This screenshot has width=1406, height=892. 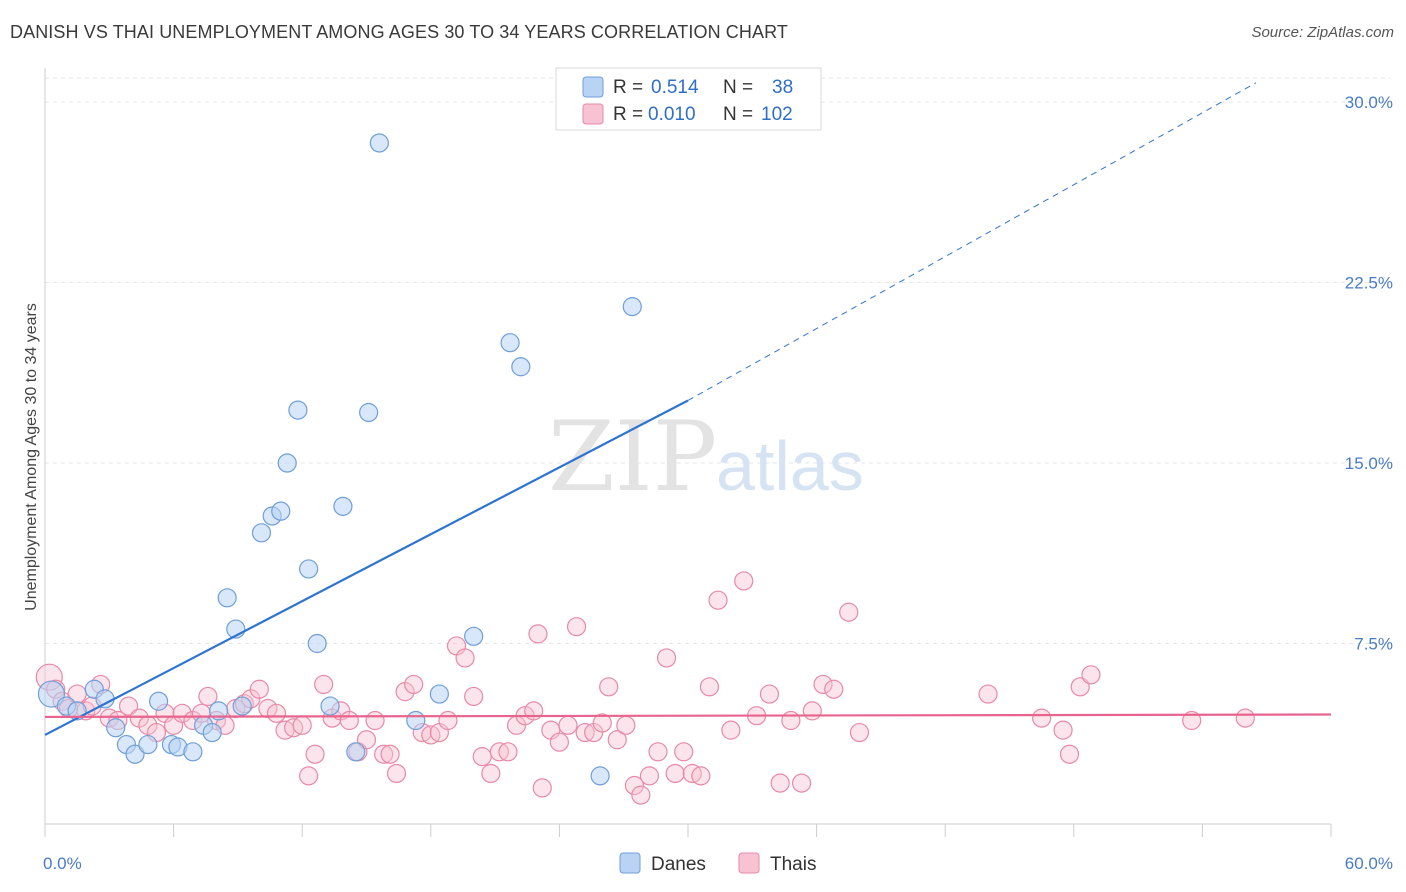 What do you see at coordinates (62, 863) in the screenshot?
I see `x-tick-label-min: 0.0%` at bounding box center [62, 863].